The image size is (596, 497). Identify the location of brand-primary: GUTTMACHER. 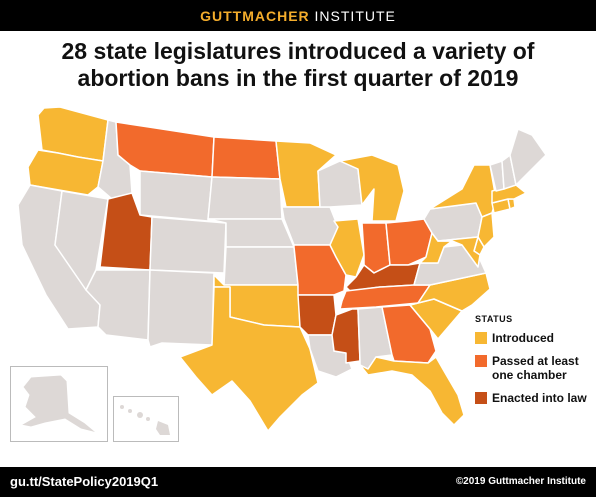
(255, 15).